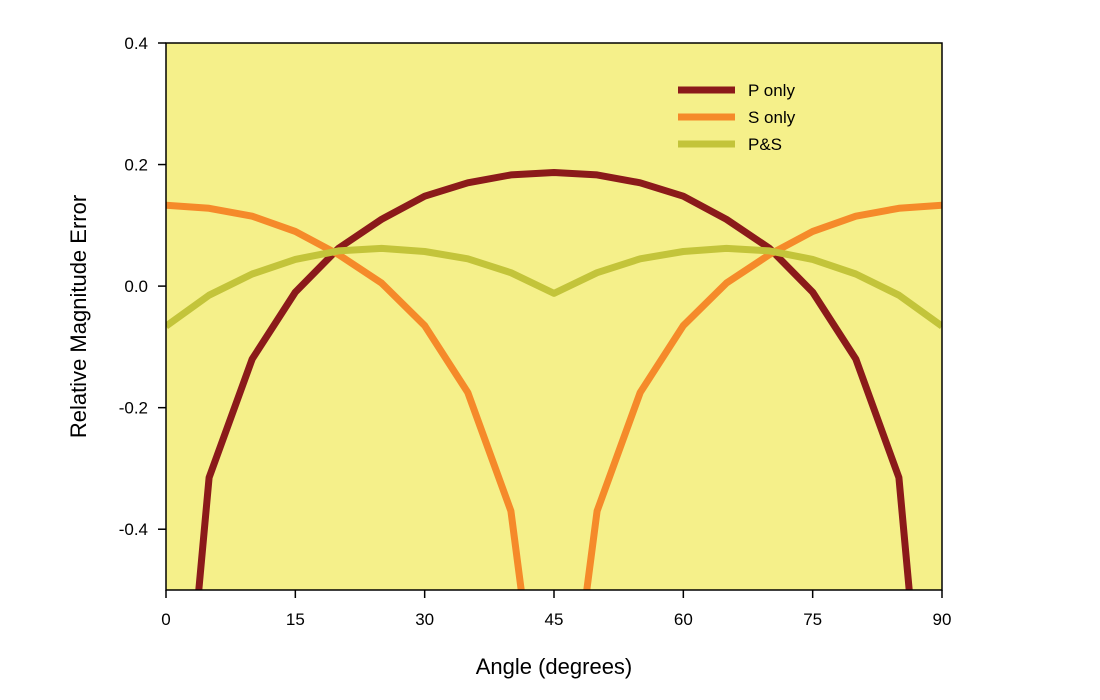 Image resolution: width=1100 pixels, height=700 pixels. What do you see at coordinates (942, 619) in the screenshot?
I see `x-tick-label: 90` at bounding box center [942, 619].